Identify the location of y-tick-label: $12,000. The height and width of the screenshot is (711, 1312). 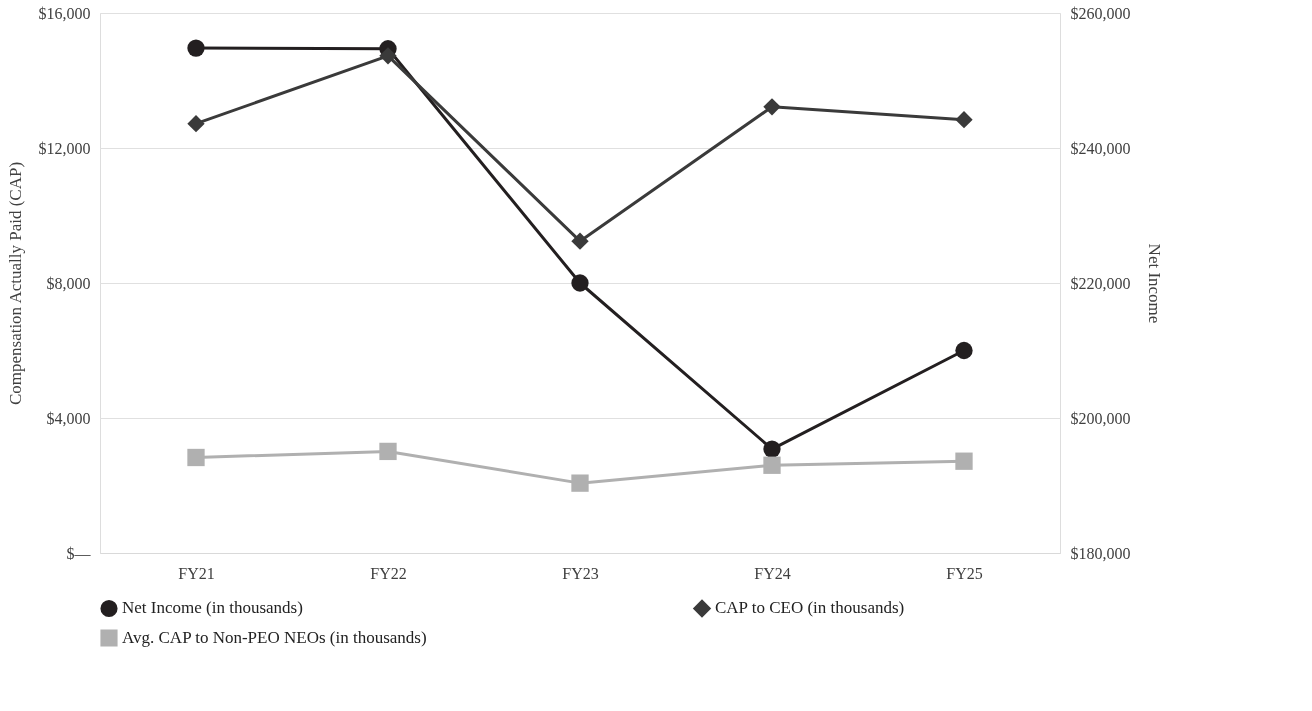
(64, 148).